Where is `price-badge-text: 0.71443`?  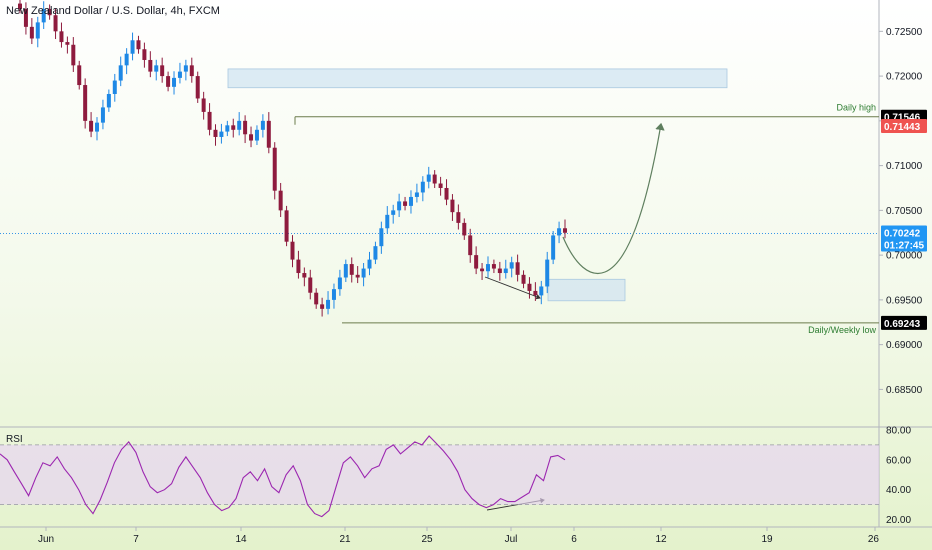
price-badge-text: 0.71443 is located at coordinates (902, 127).